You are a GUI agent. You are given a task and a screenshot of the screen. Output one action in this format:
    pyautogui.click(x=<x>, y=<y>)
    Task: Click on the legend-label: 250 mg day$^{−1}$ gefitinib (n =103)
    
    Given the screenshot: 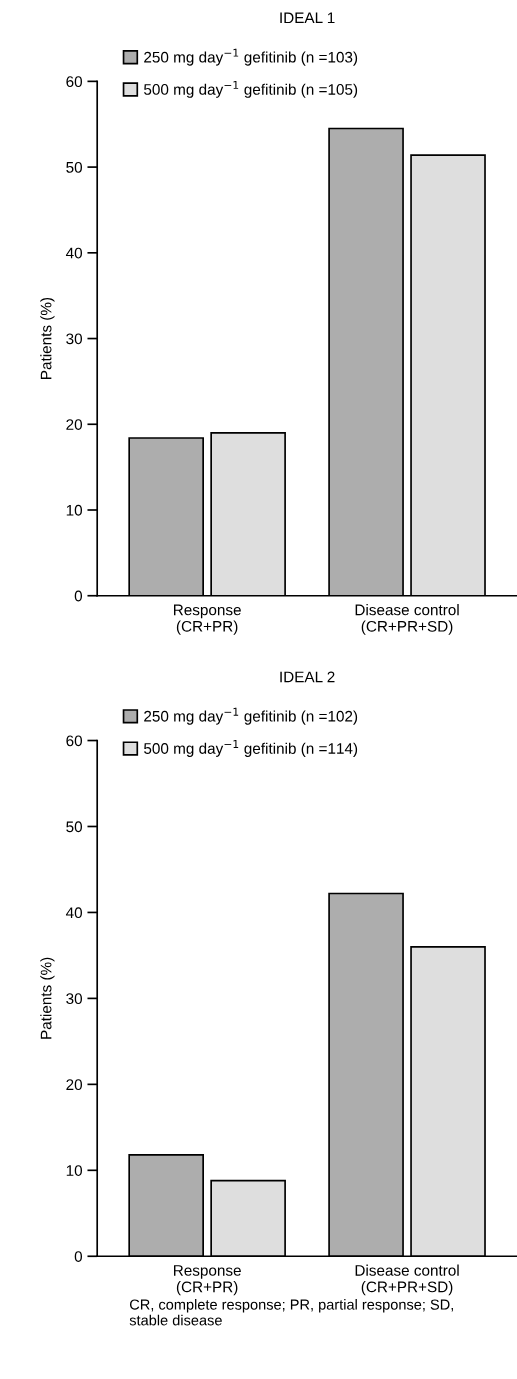 What is the action you would take?
    pyautogui.click(x=251, y=57)
    